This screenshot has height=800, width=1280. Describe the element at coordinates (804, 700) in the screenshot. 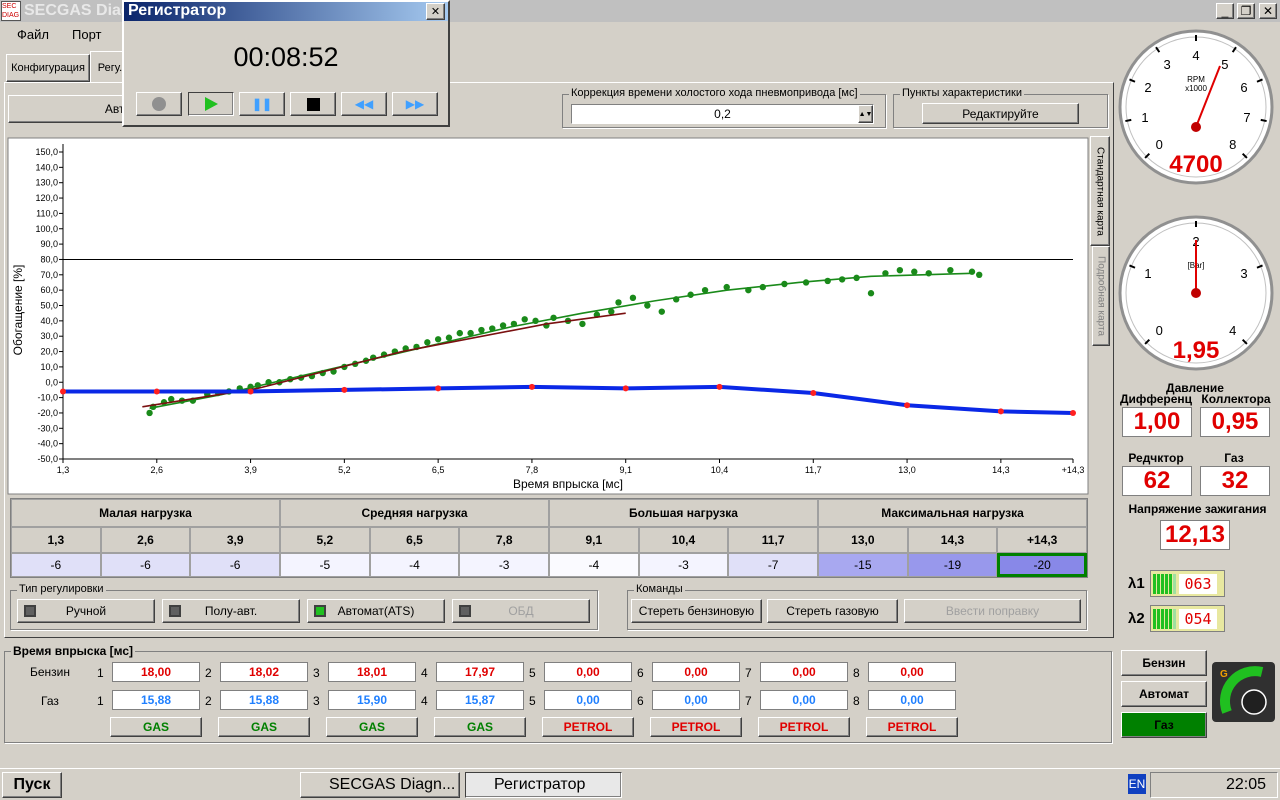

I see `gas-value: 0,00` at that location.